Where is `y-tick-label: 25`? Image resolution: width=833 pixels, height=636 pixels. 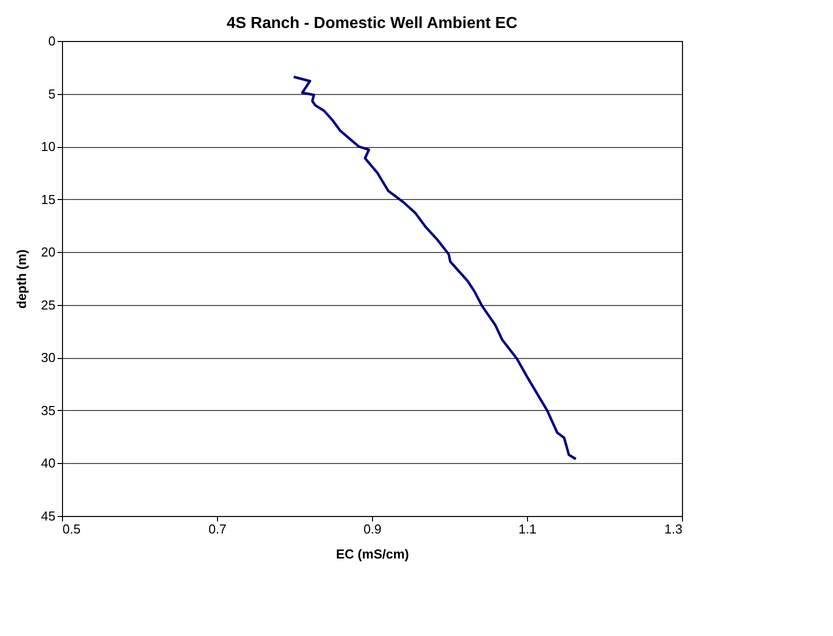 y-tick-label: 25 is located at coordinates (48, 304).